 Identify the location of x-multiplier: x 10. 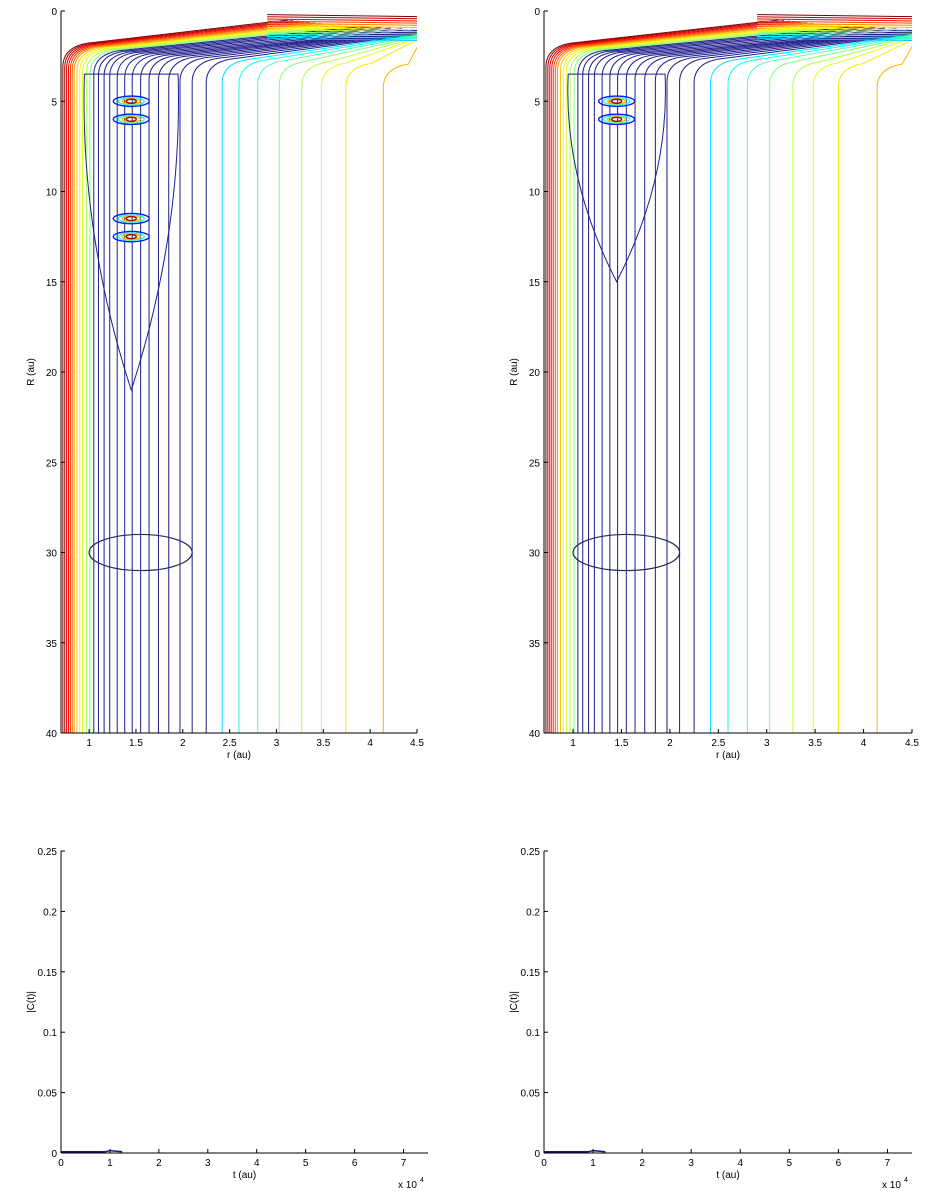
(891, 1185).